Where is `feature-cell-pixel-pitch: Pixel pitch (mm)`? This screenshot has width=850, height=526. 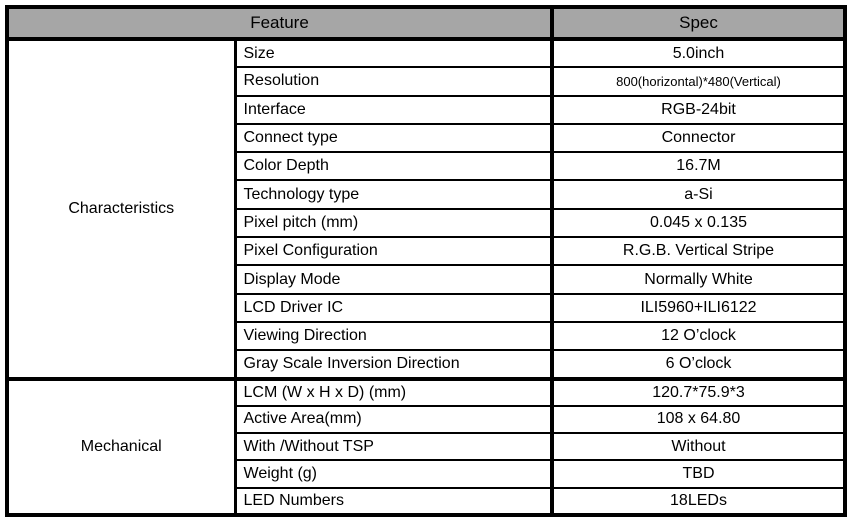 feature-cell-pixel-pitch: Pixel pitch (mm) is located at coordinates (393, 223).